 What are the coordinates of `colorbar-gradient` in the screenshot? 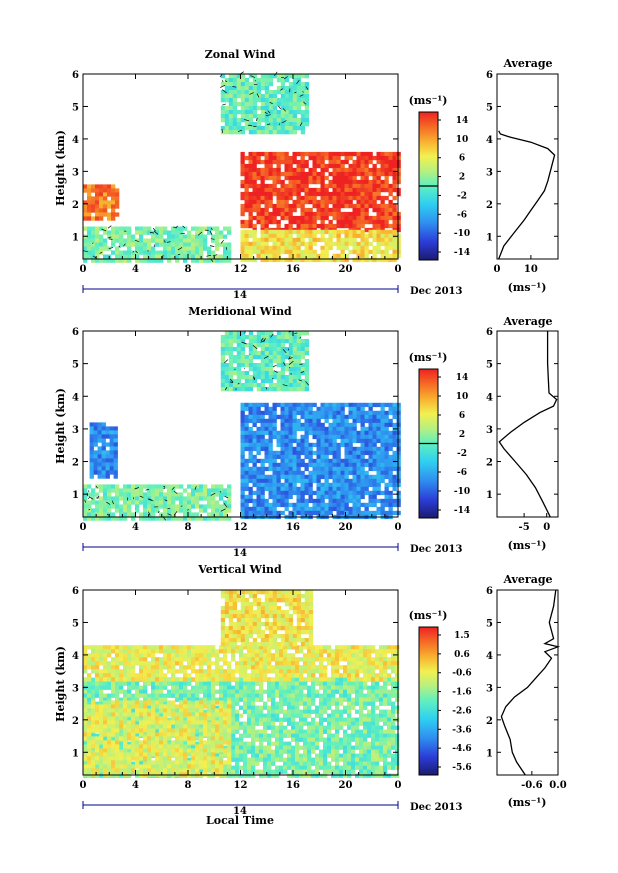 It's located at (428, 701).